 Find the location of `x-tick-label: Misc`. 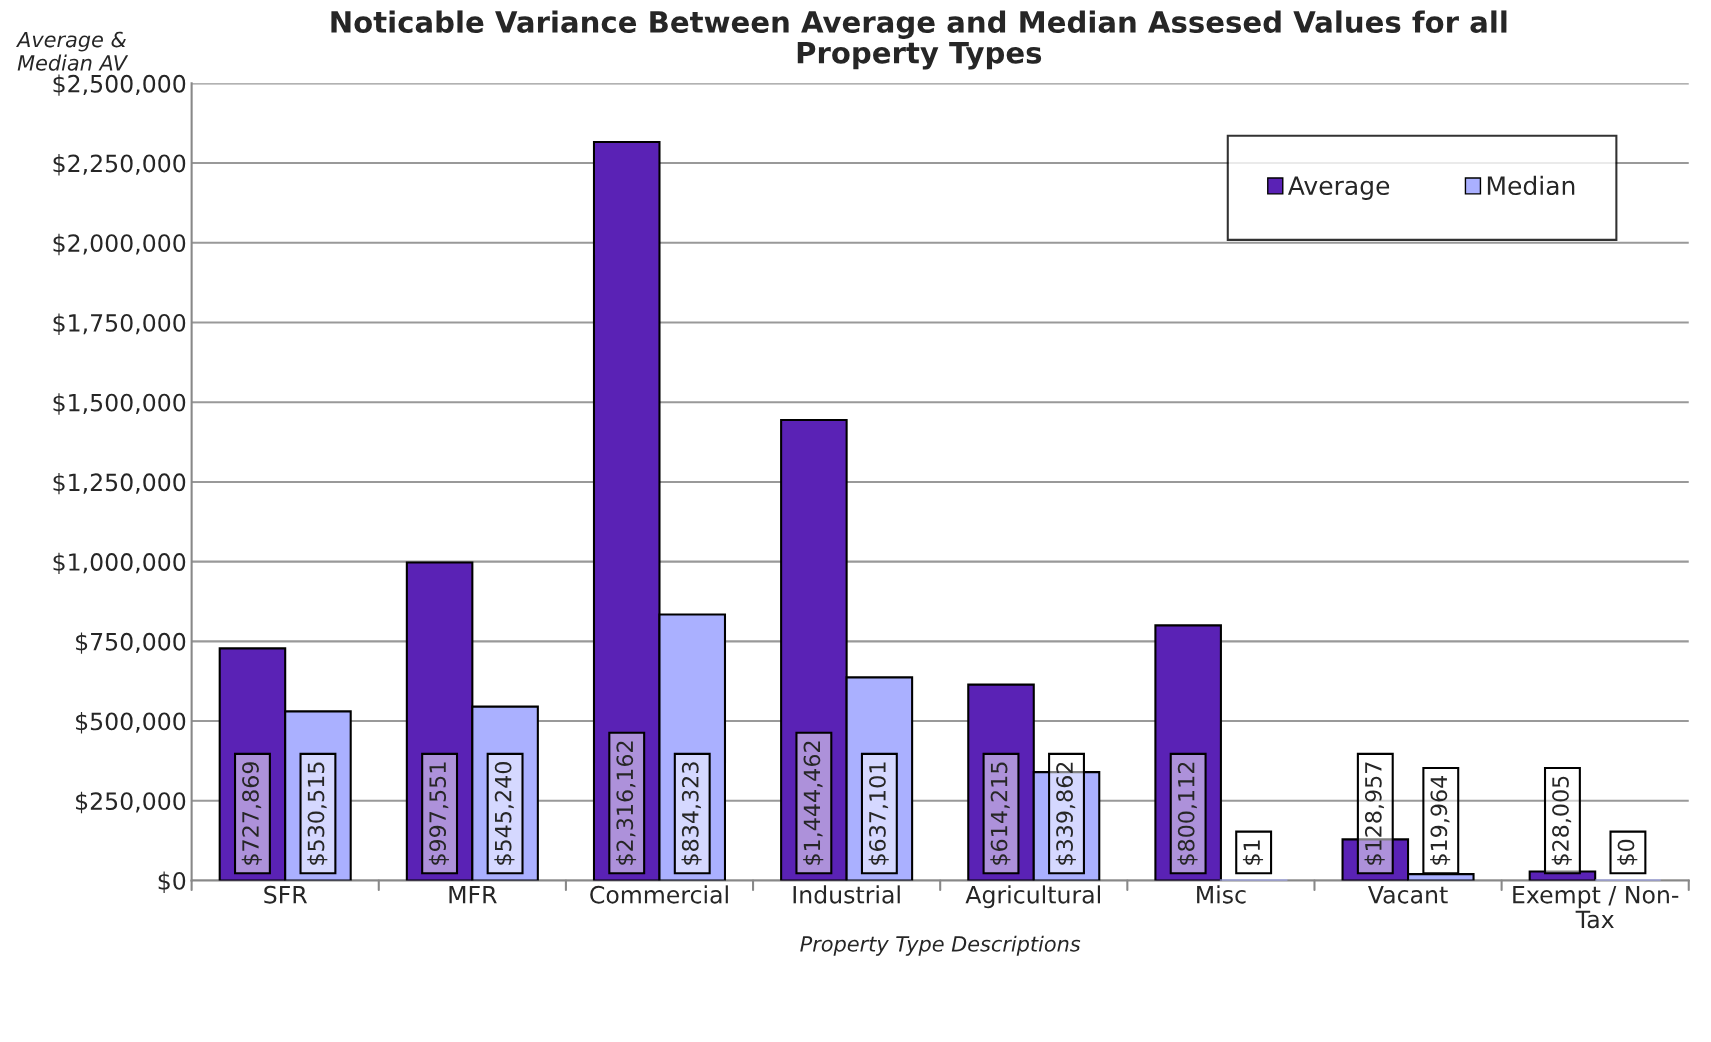

x-tick-label: Misc is located at coordinates (1221, 894).